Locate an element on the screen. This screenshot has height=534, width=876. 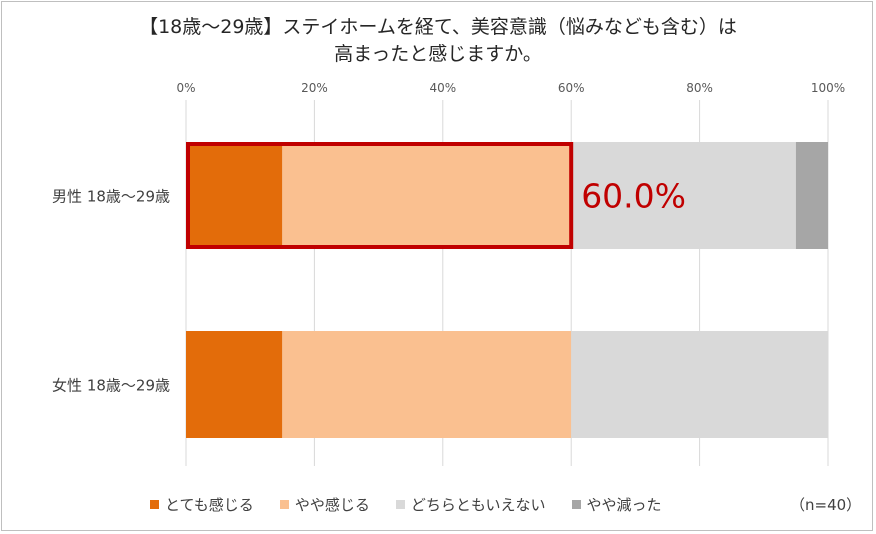
legend-item: やや感じる is located at coordinates (324, 504).